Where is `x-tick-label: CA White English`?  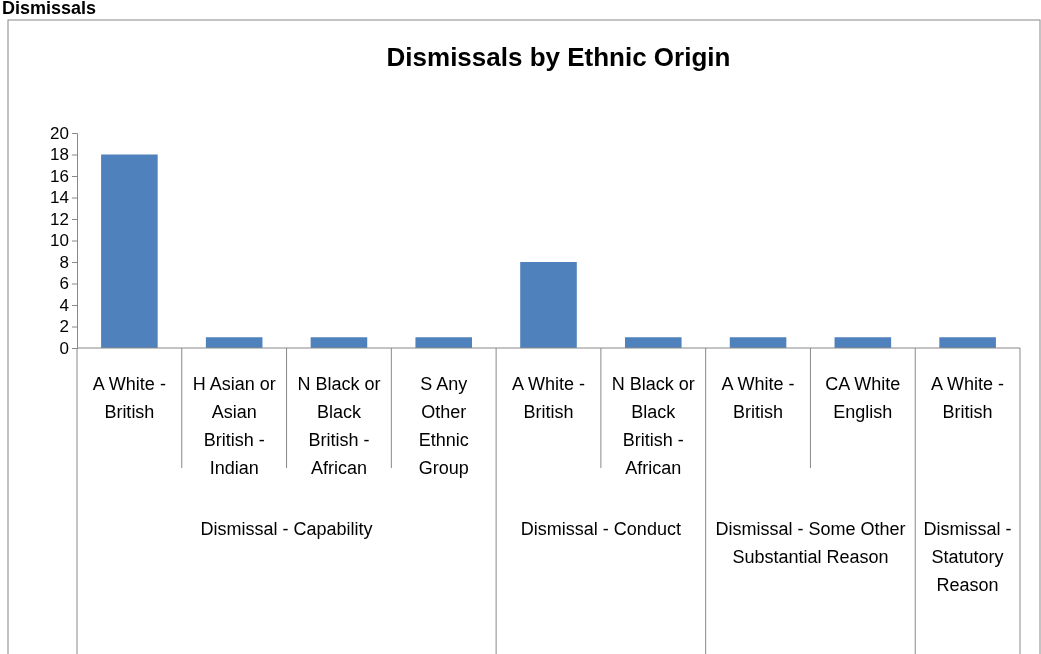
x-tick-label: CA White English is located at coordinates (863, 398).